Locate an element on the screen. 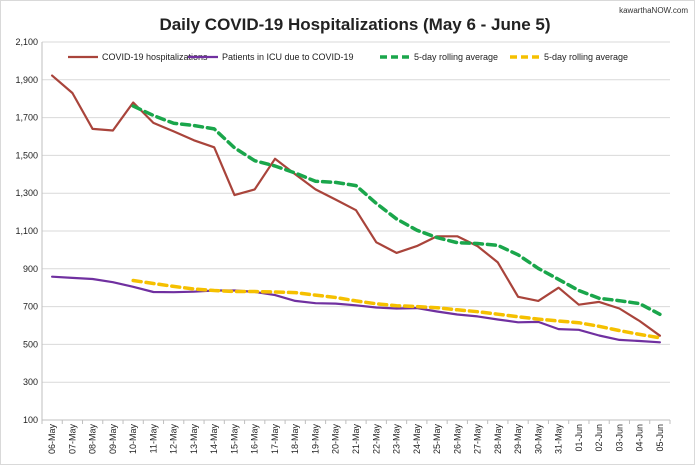 The height and width of the screenshot is (466, 696). y-tick-label: 300 is located at coordinates (30, 382).